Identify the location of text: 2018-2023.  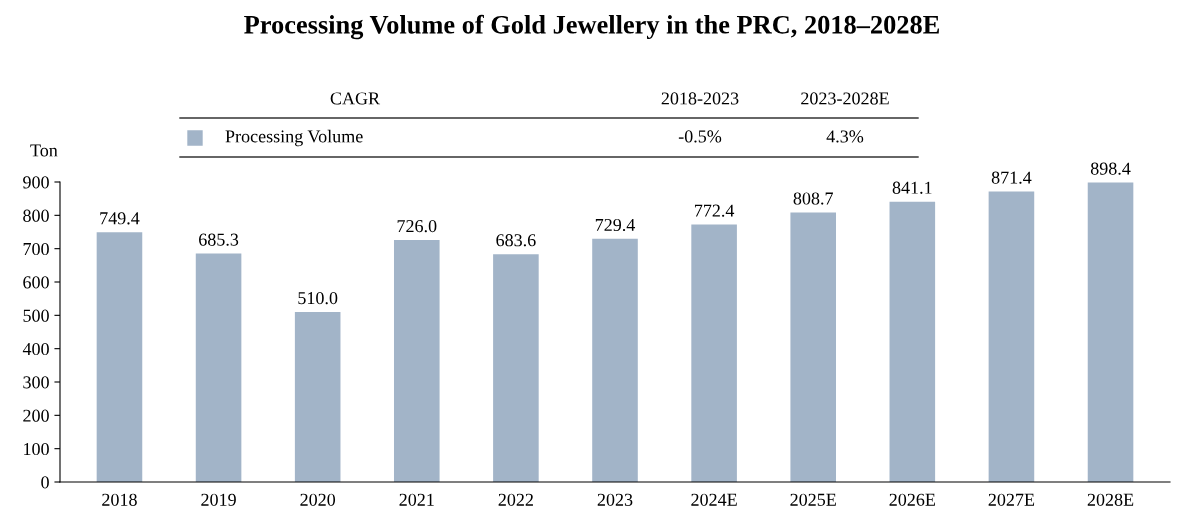
(700, 98).